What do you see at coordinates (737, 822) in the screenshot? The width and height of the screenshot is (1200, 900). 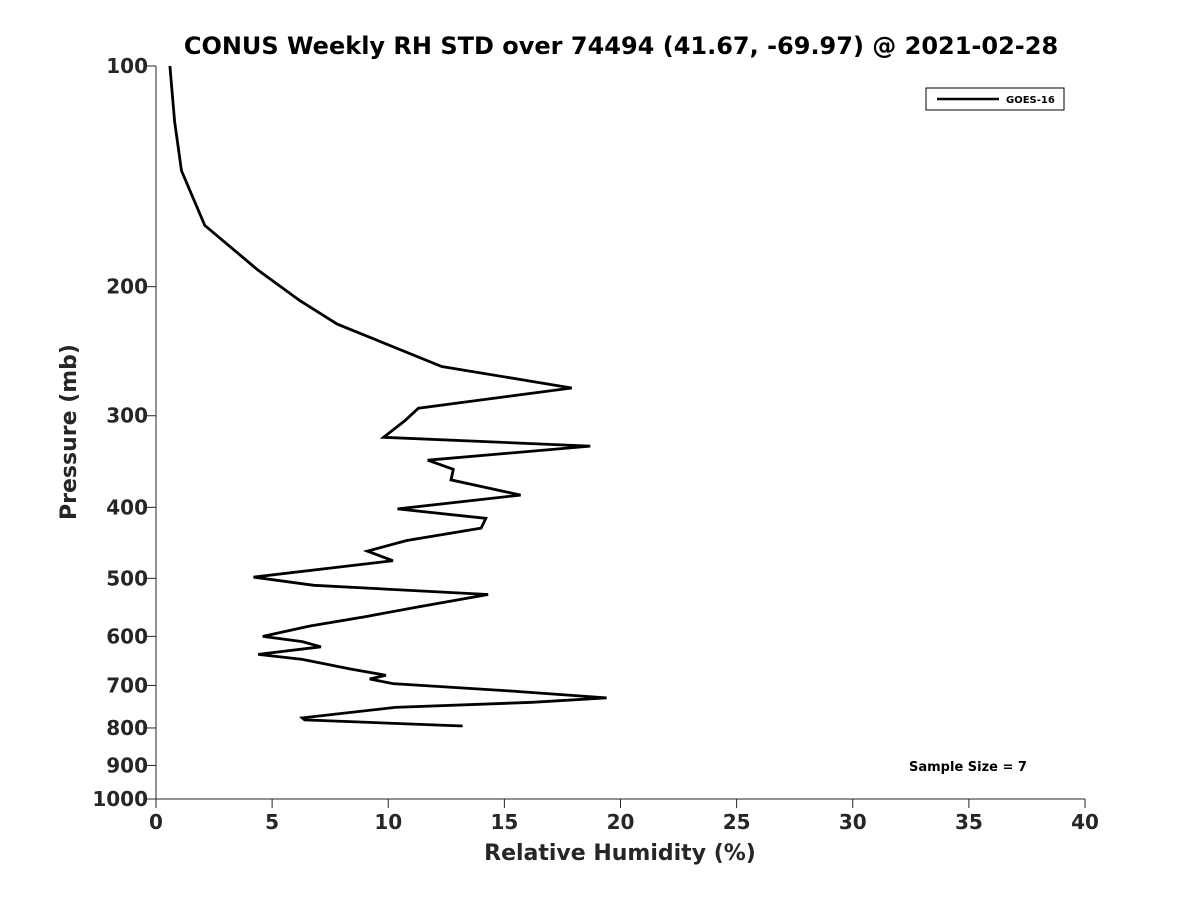 I see `x-tick-label: 25` at bounding box center [737, 822].